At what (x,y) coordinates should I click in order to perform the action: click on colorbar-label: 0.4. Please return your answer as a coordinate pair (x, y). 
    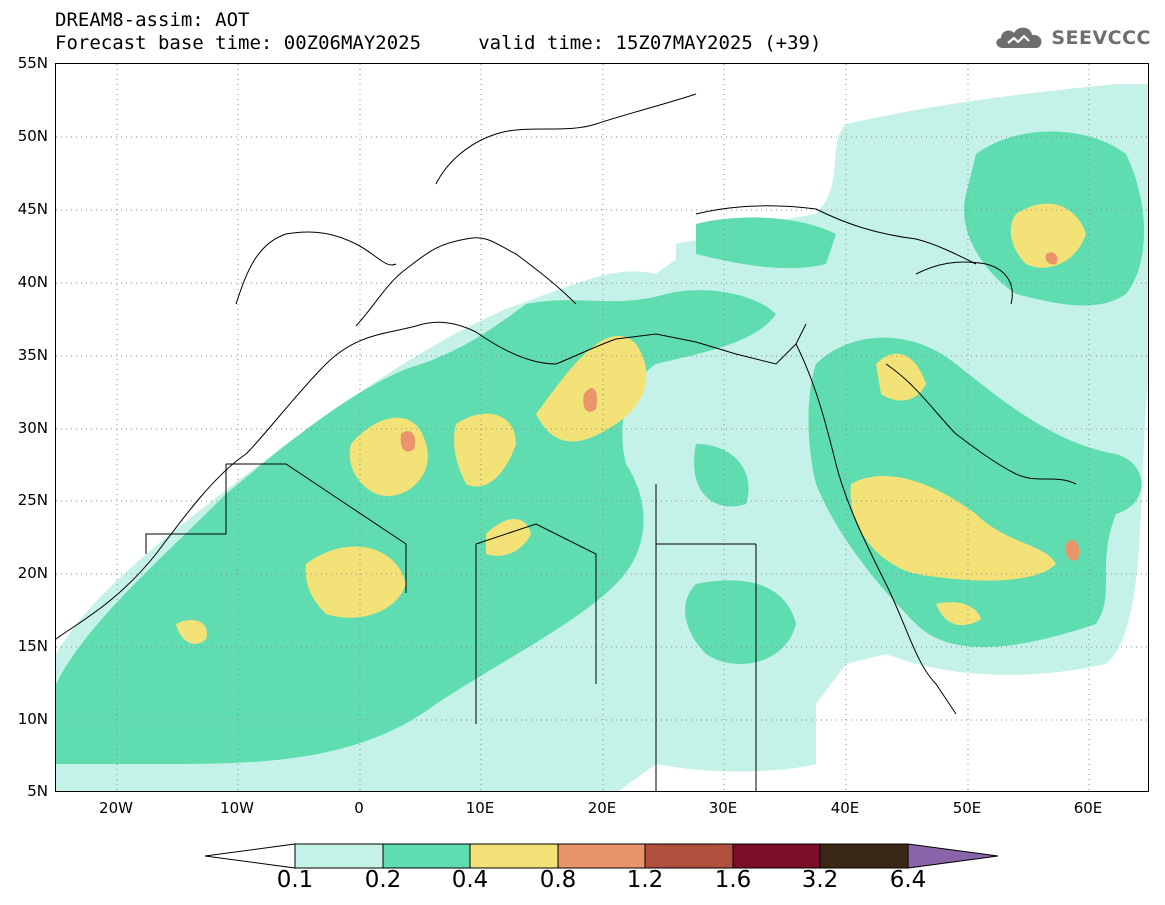
    Looking at the image, I should click on (470, 880).